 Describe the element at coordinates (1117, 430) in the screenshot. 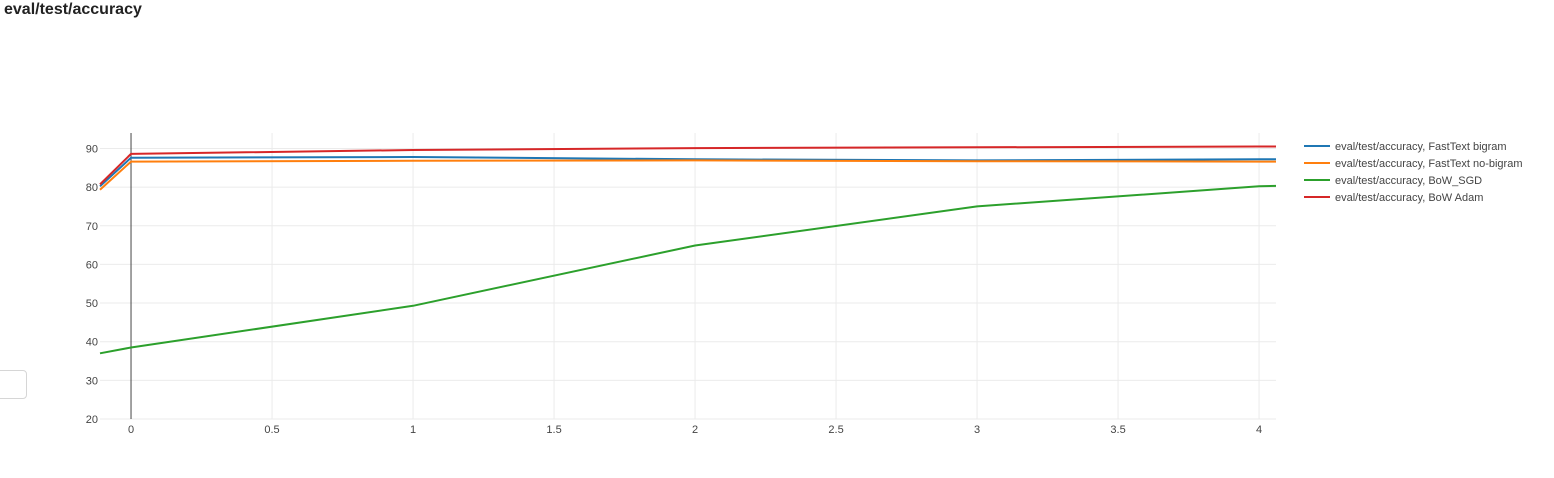

I see `x-tick-label: 3.5` at that location.